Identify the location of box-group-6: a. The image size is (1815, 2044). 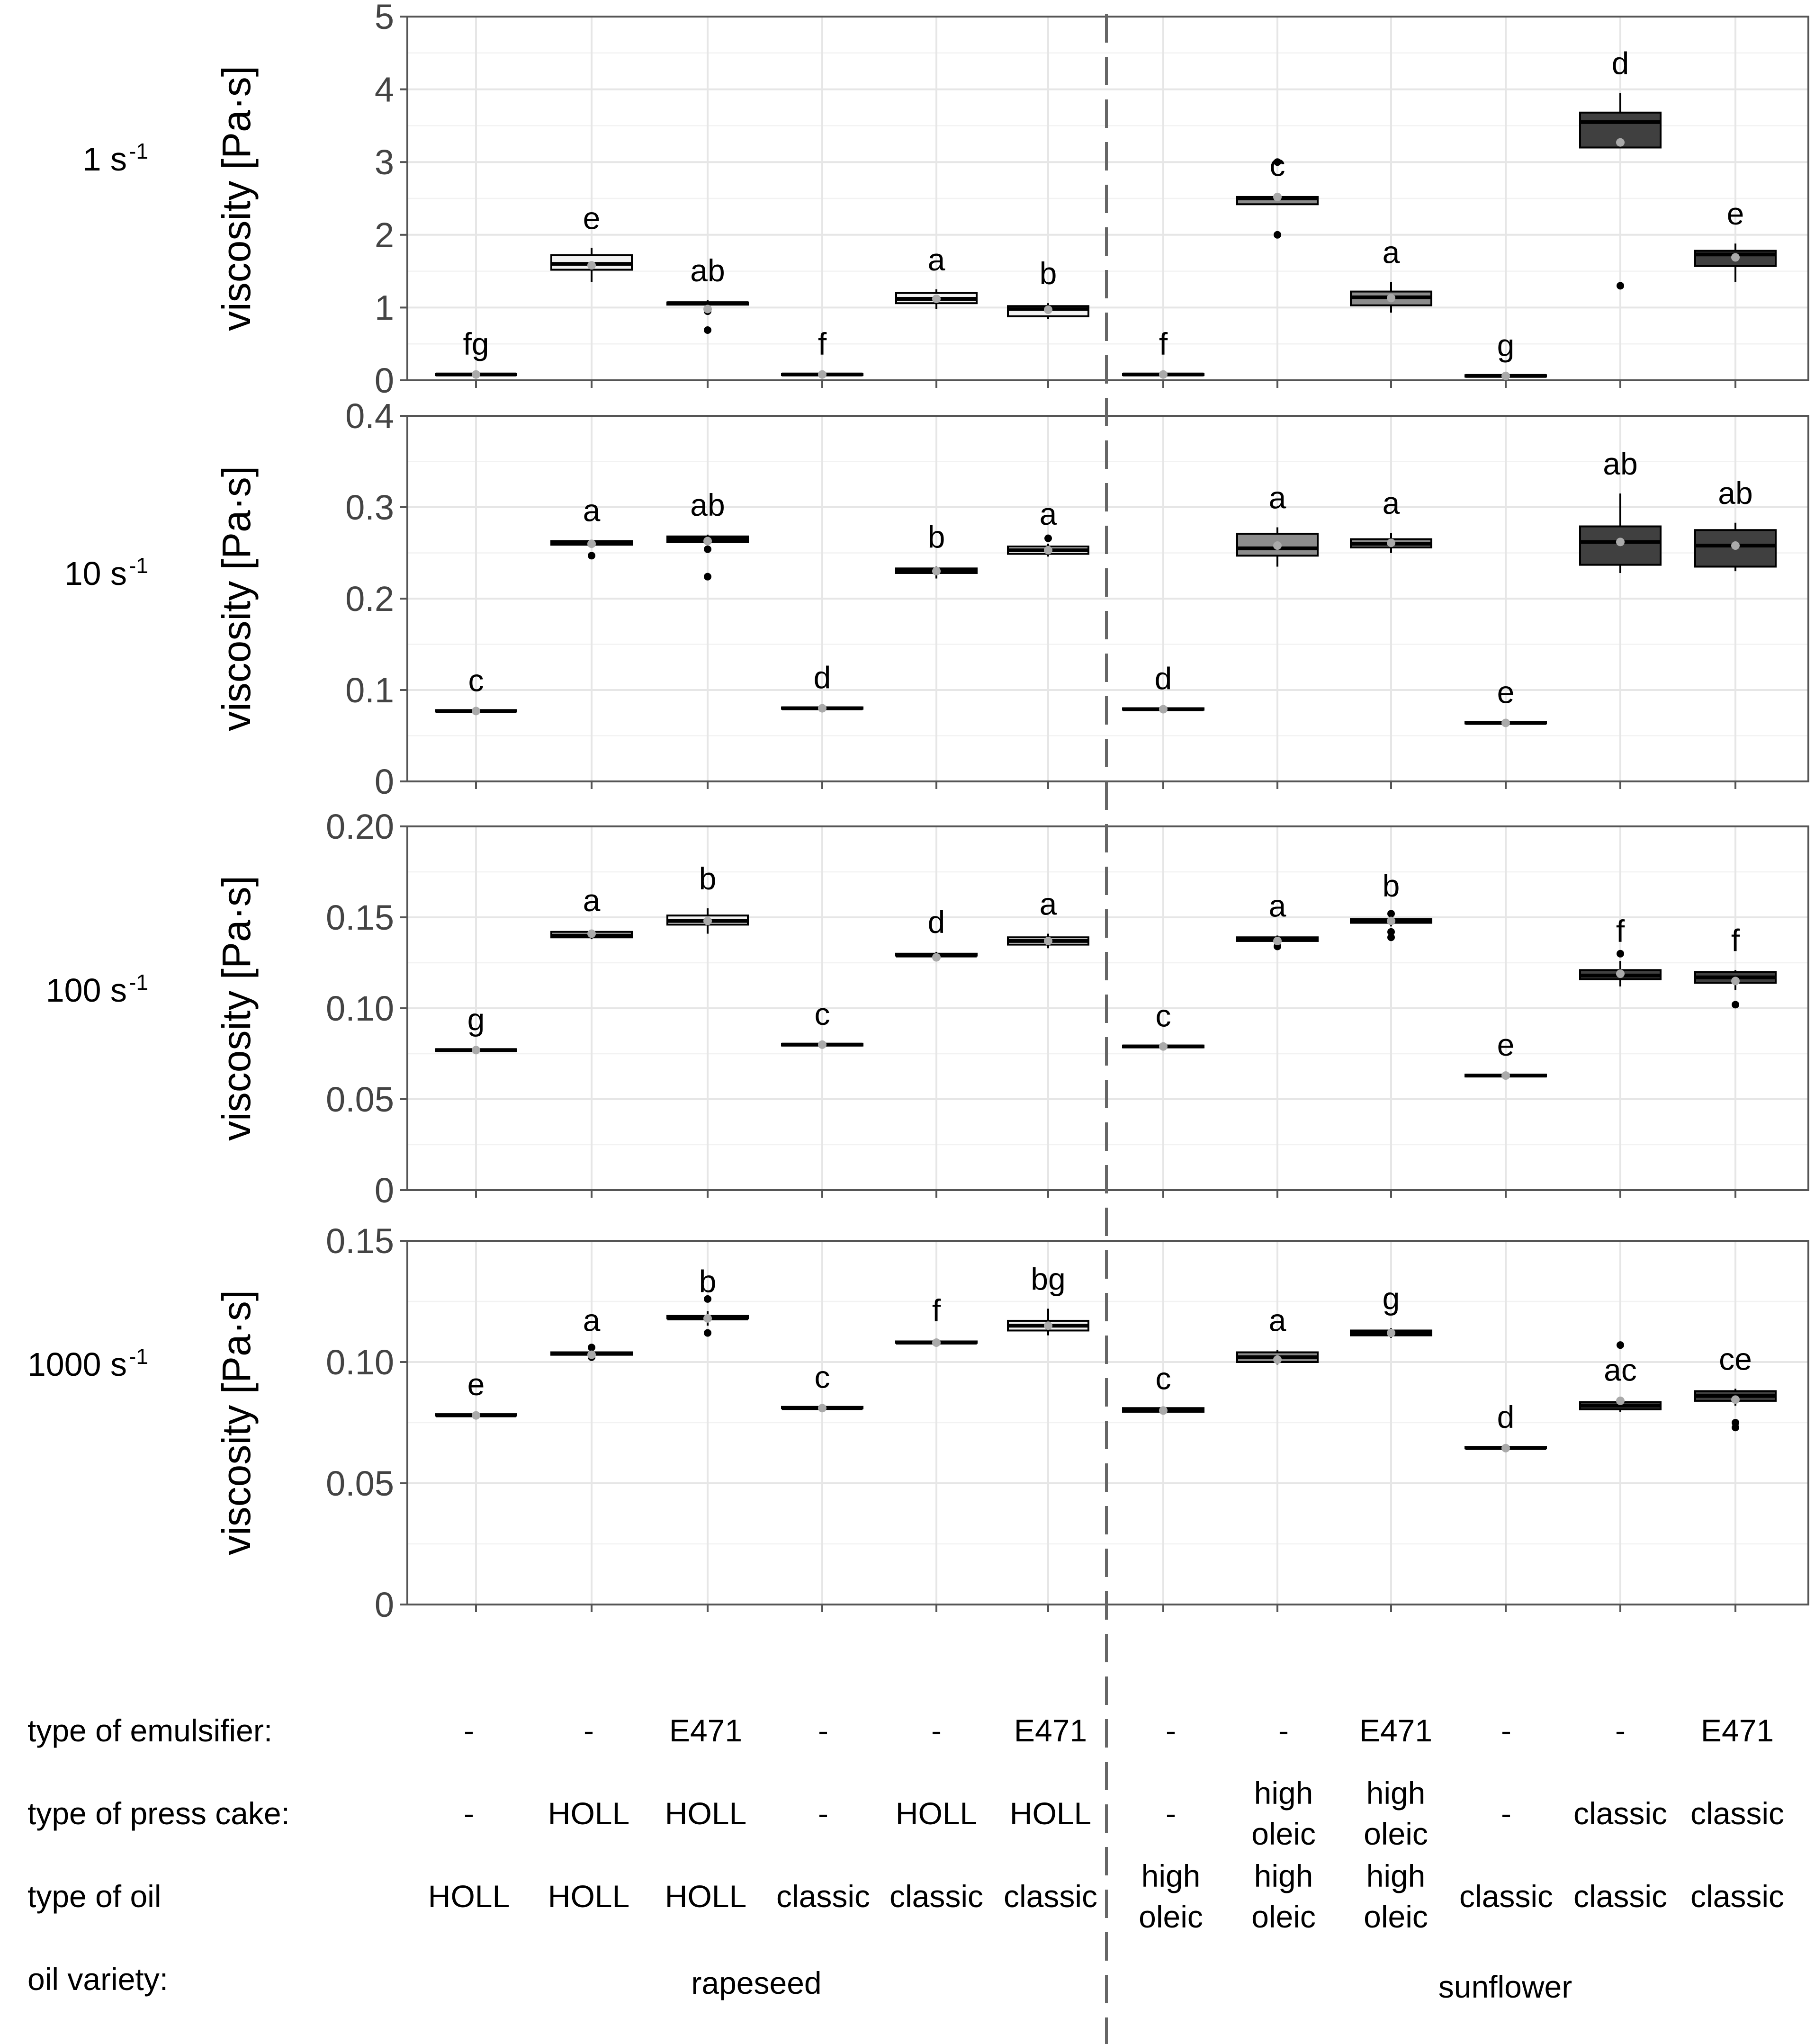
(1048, 526).